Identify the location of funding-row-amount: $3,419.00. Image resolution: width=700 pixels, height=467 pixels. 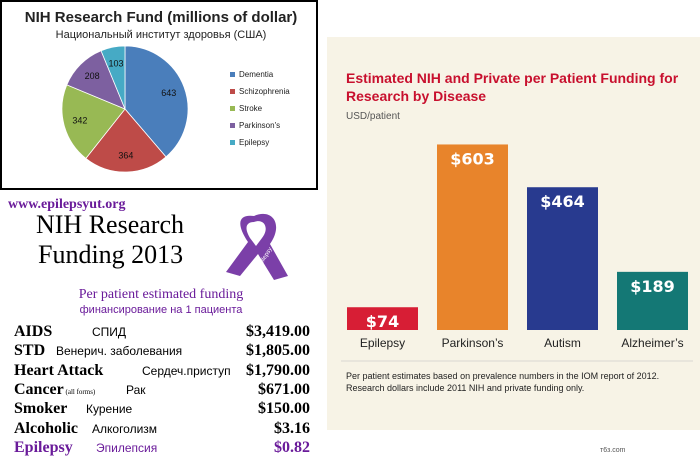
(278, 331).